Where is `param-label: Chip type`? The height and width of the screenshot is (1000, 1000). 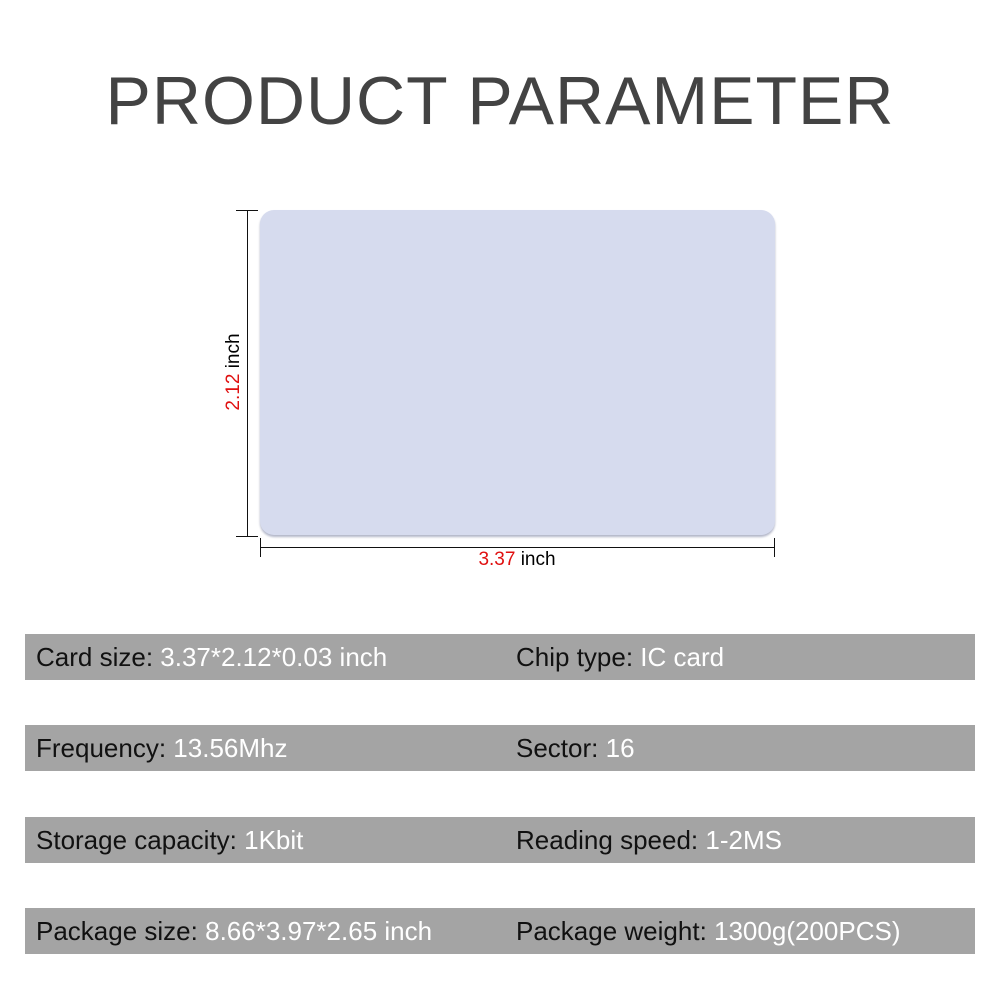
param-label: Chip type is located at coordinates (571, 657).